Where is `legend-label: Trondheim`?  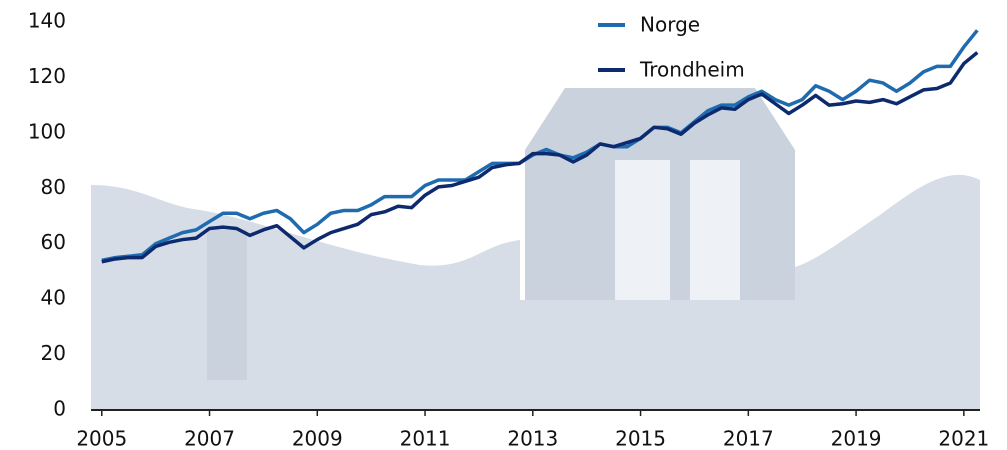 legend-label: Trondheim is located at coordinates (692, 70).